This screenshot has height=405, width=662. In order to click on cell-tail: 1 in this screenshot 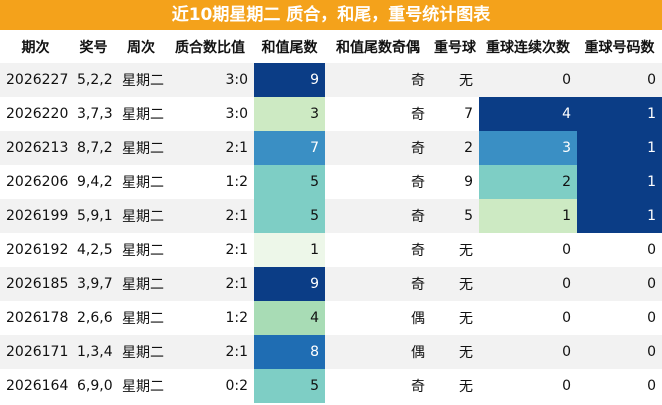, I will do `click(289, 250)`.